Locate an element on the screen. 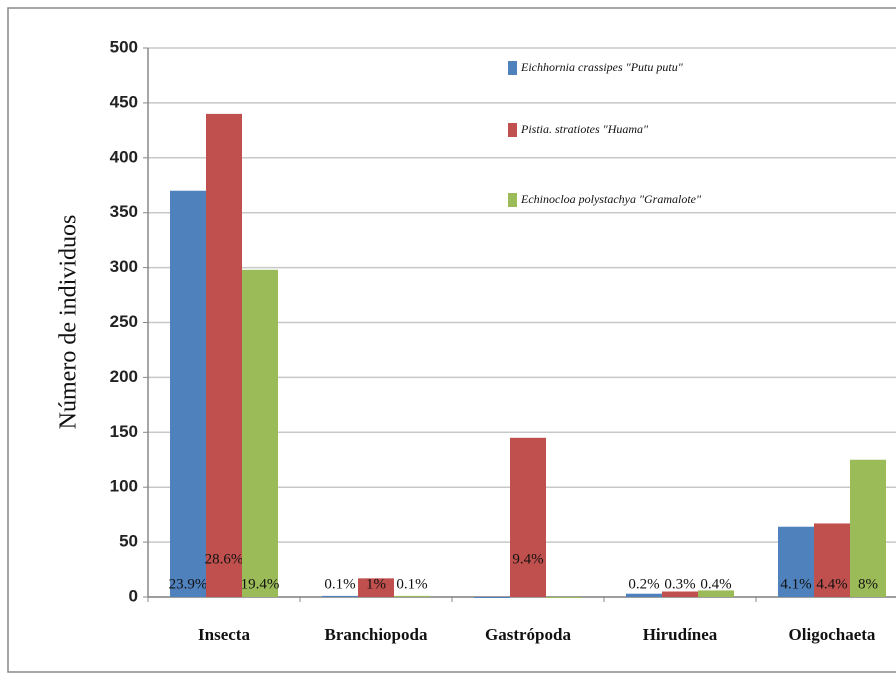 The height and width of the screenshot is (680, 896). data-label: 28.6% is located at coordinates (224, 559).